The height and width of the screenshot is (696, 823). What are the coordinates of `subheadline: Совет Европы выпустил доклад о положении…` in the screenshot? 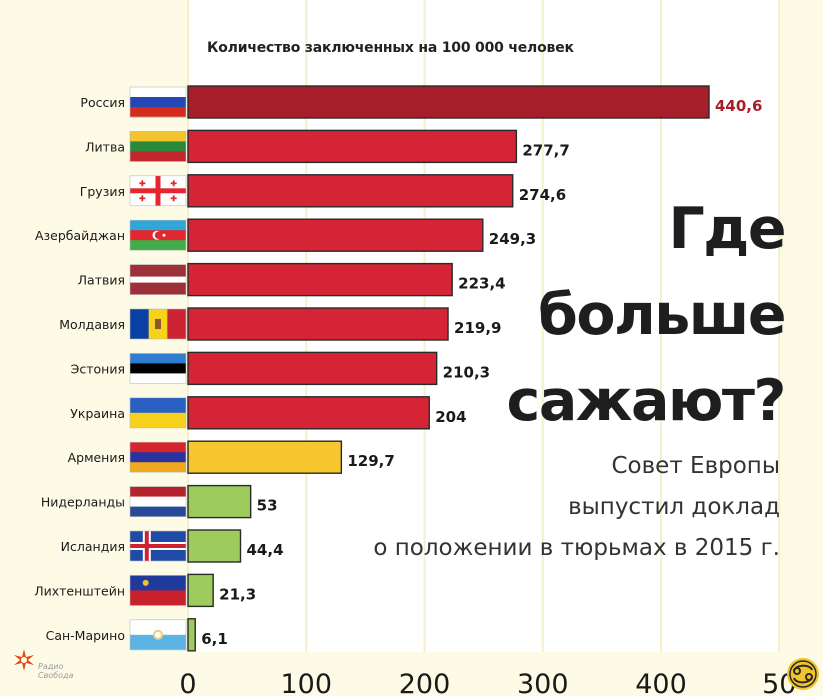 It's located at (540, 507).